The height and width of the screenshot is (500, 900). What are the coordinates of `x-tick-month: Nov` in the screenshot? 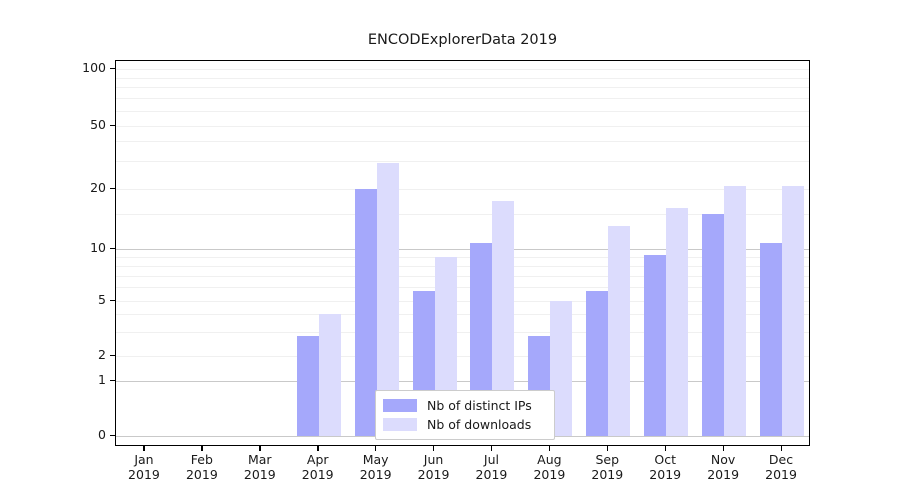 It's located at (723, 459).